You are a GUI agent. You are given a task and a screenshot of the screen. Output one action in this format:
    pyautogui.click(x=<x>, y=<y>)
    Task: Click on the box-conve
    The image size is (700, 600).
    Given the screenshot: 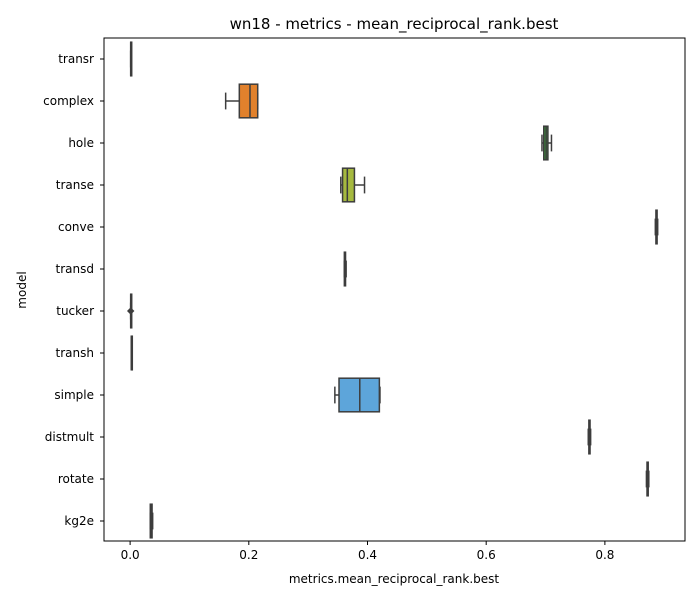 What is the action you would take?
    pyautogui.click(x=656, y=227)
    